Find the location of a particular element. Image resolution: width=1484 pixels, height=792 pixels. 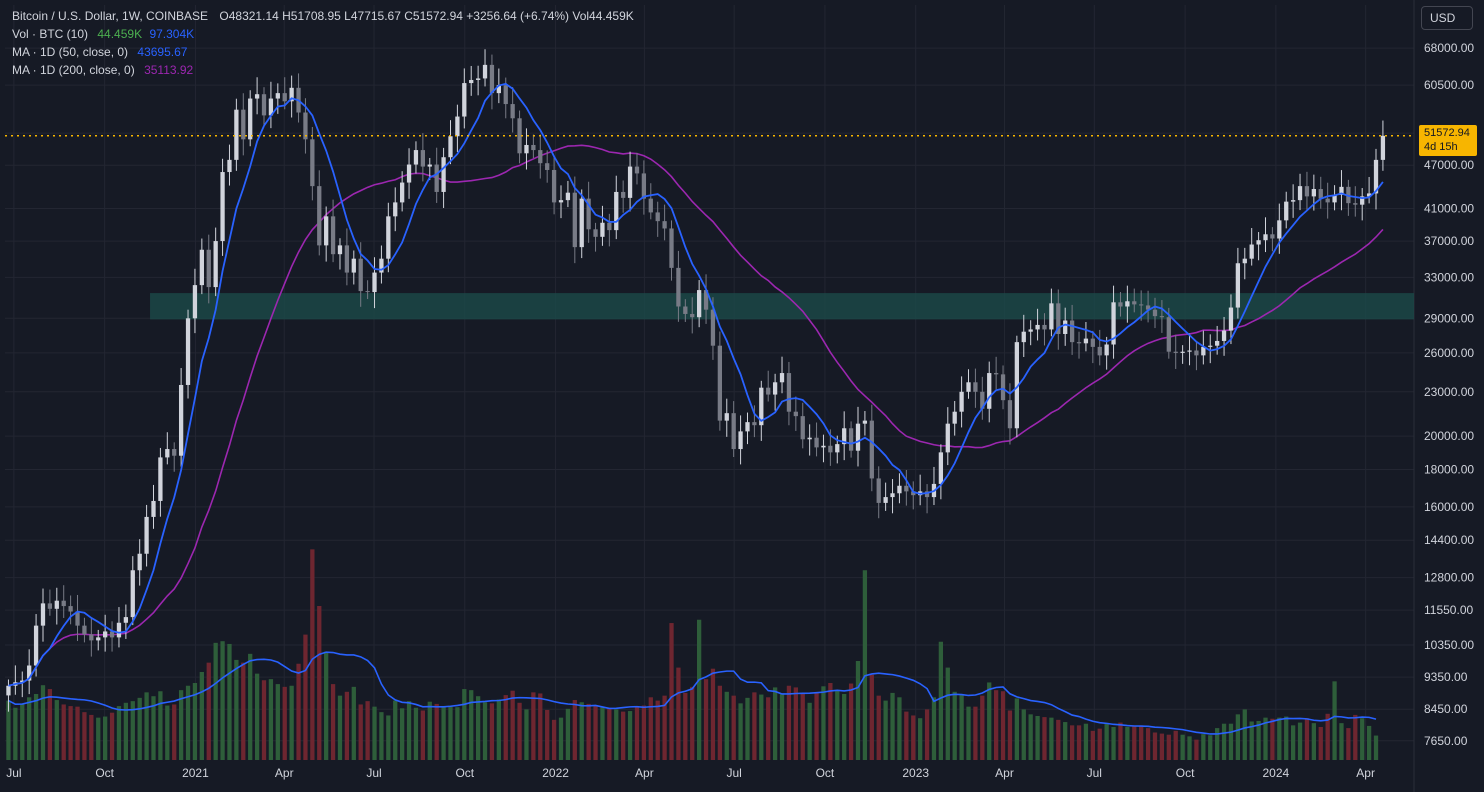

price-tick-label: 12800.00 is located at coordinates (1449, 578).